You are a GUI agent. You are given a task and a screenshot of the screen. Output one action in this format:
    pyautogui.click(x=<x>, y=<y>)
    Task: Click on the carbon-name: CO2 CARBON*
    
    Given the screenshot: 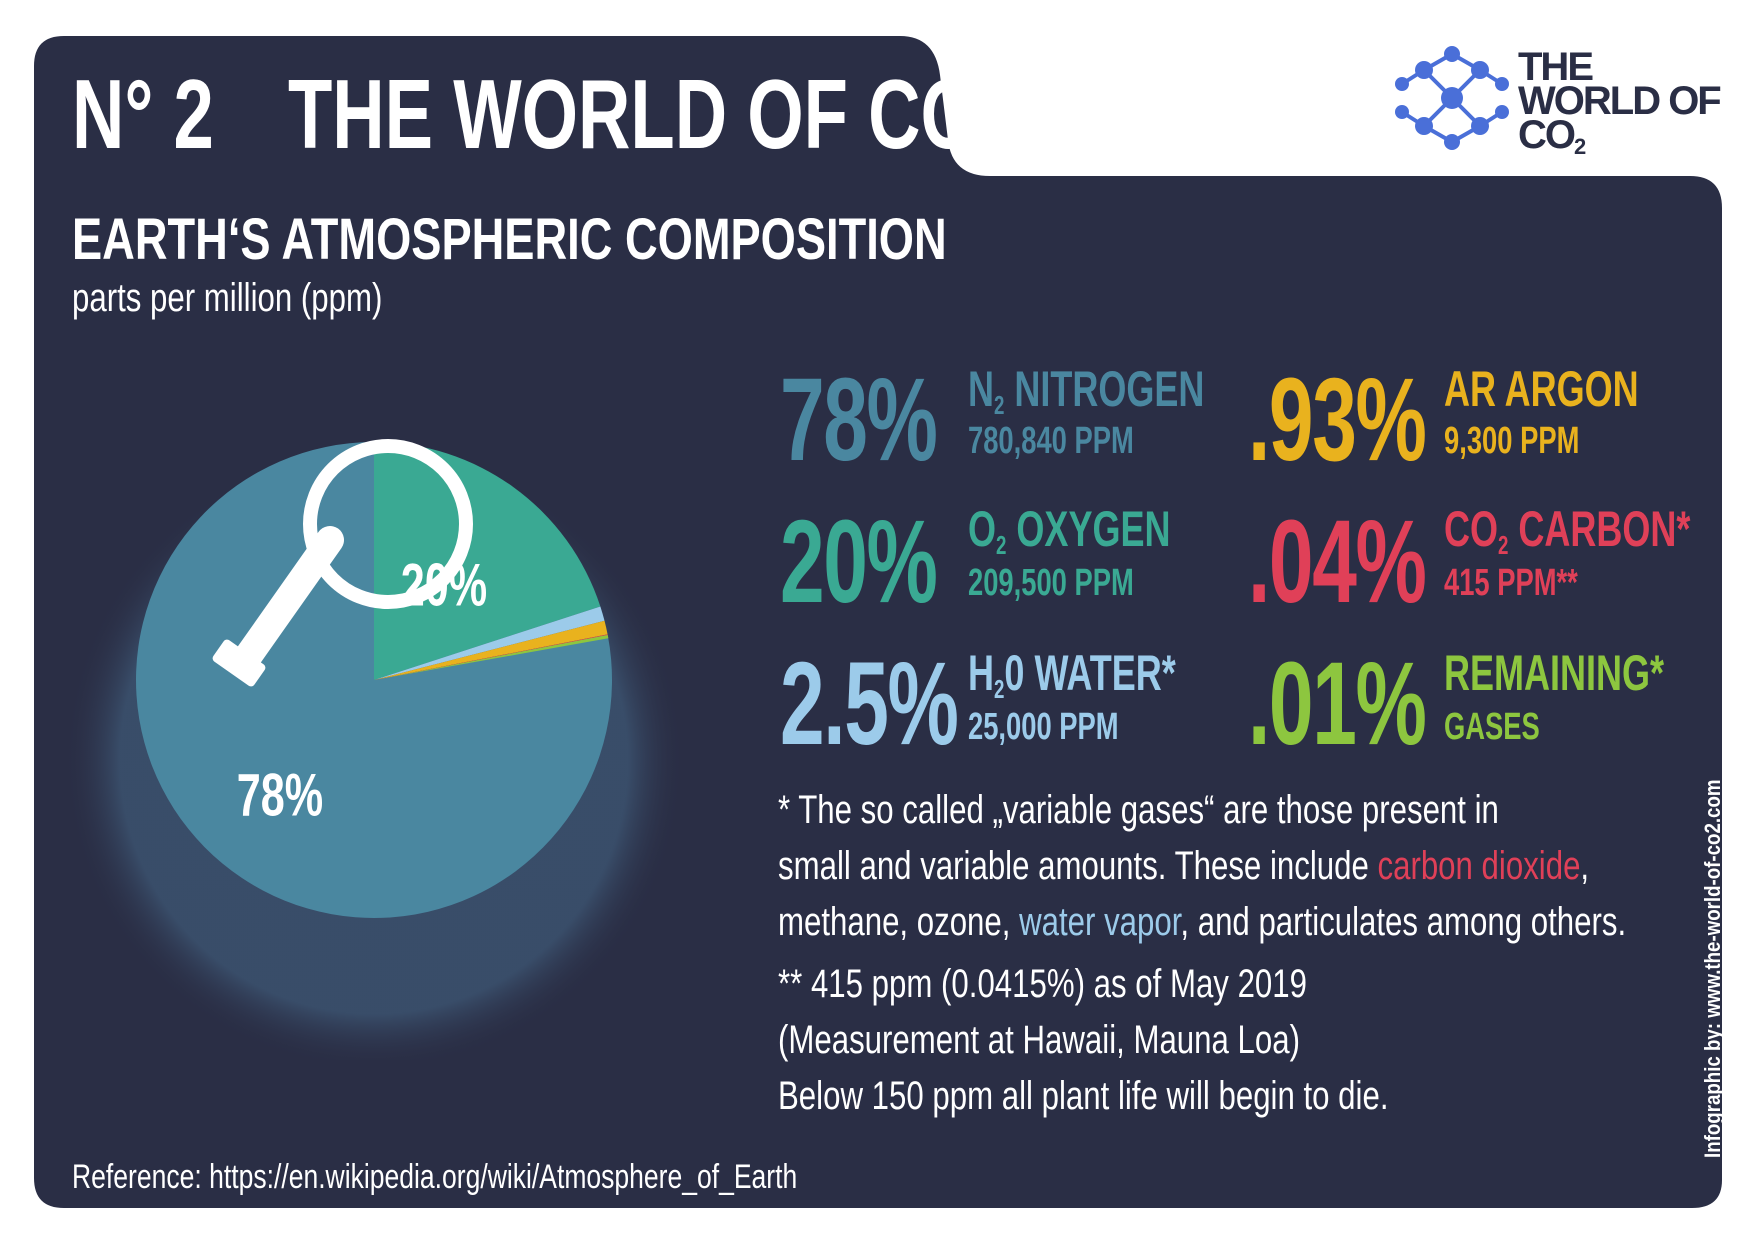 What is the action you would take?
    pyautogui.click(x=1567, y=530)
    